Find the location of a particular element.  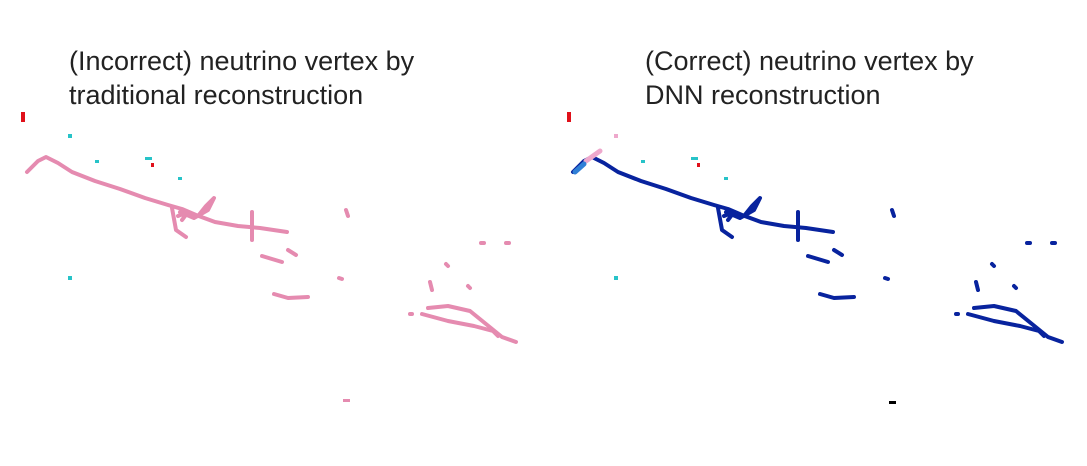

light-blue-hits is located at coordinates (579, 168).